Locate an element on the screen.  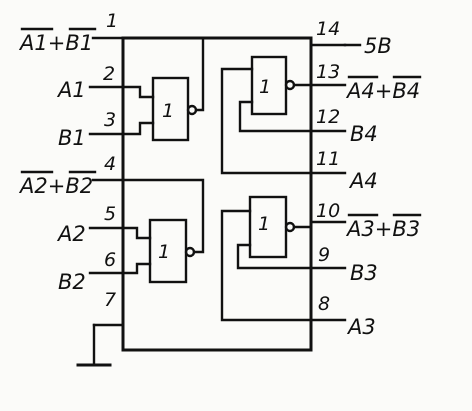
gate-1-input-a-wire is located at coordinates (138, 92).